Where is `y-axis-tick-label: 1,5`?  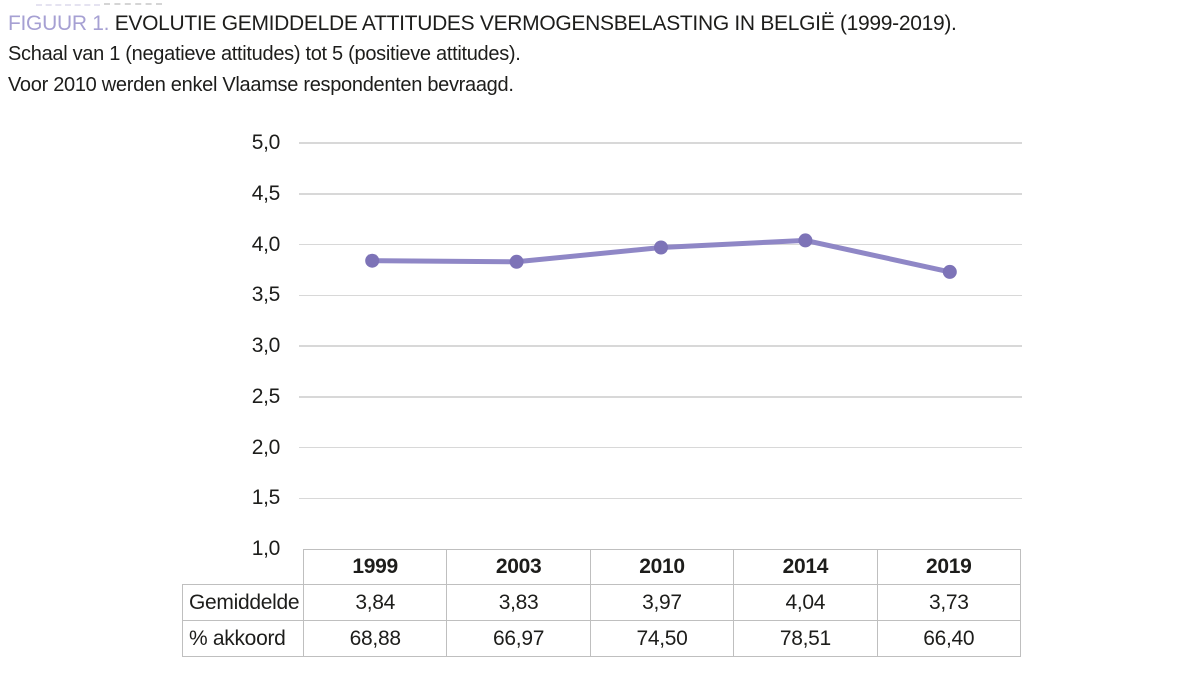
y-axis-tick-label: 1,5 is located at coordinates (266, 498).